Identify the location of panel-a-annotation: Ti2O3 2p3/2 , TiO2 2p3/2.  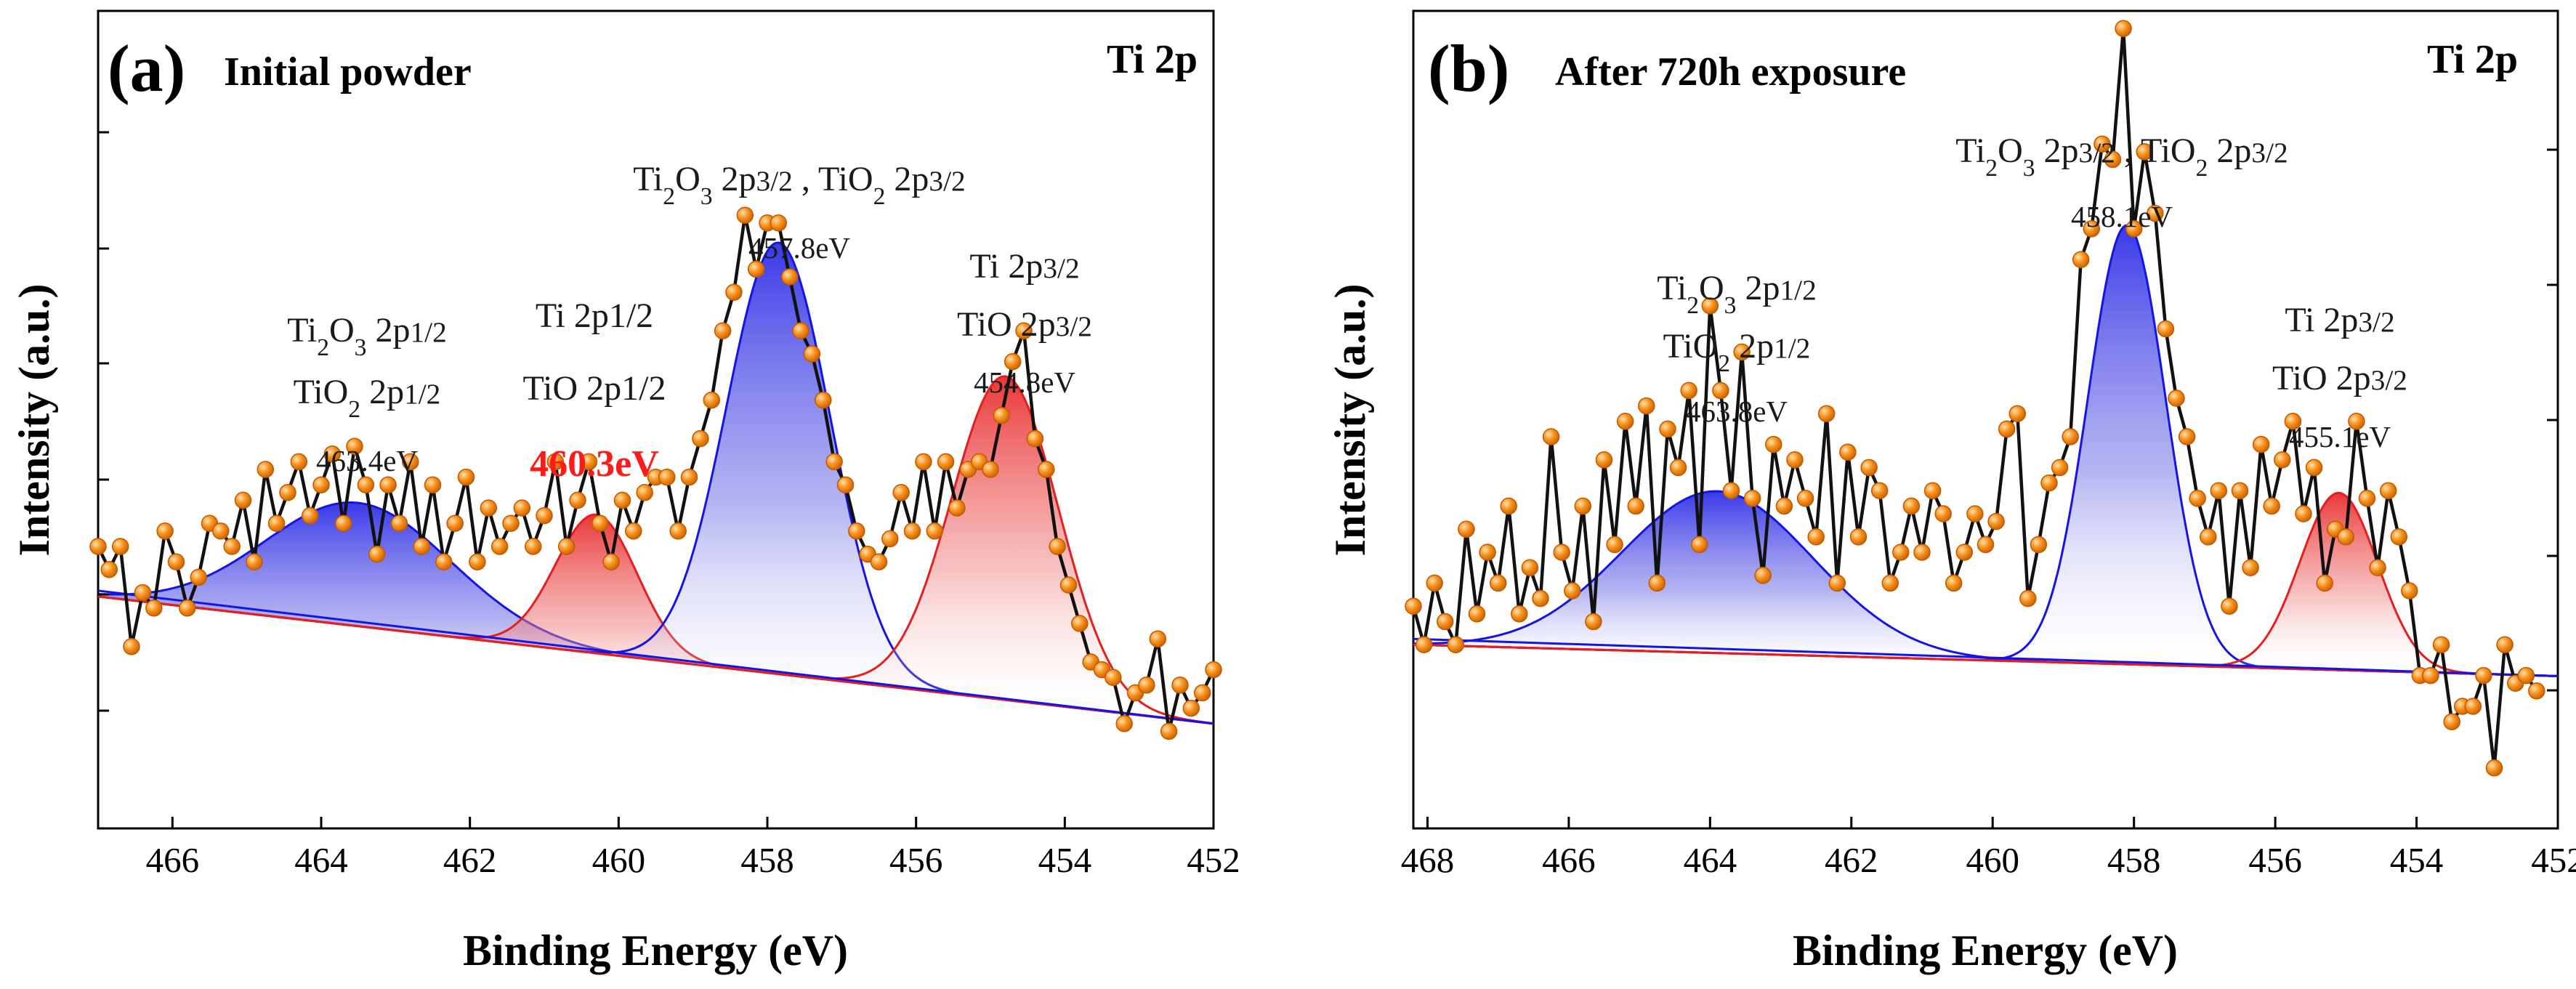
(799, 185).